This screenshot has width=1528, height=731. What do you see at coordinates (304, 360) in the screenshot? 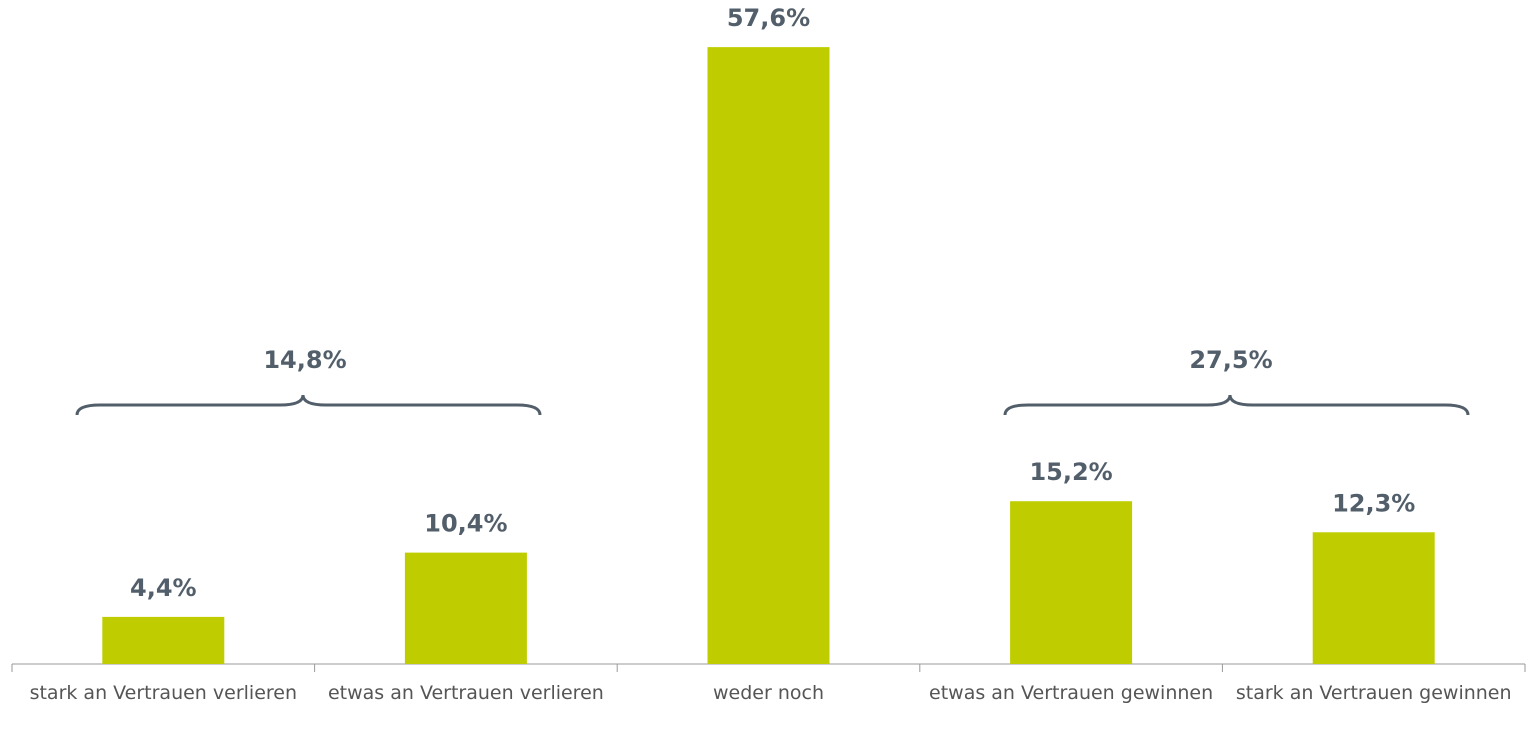
I see `group-label: 14,8%` at bounding box center [304, 360].